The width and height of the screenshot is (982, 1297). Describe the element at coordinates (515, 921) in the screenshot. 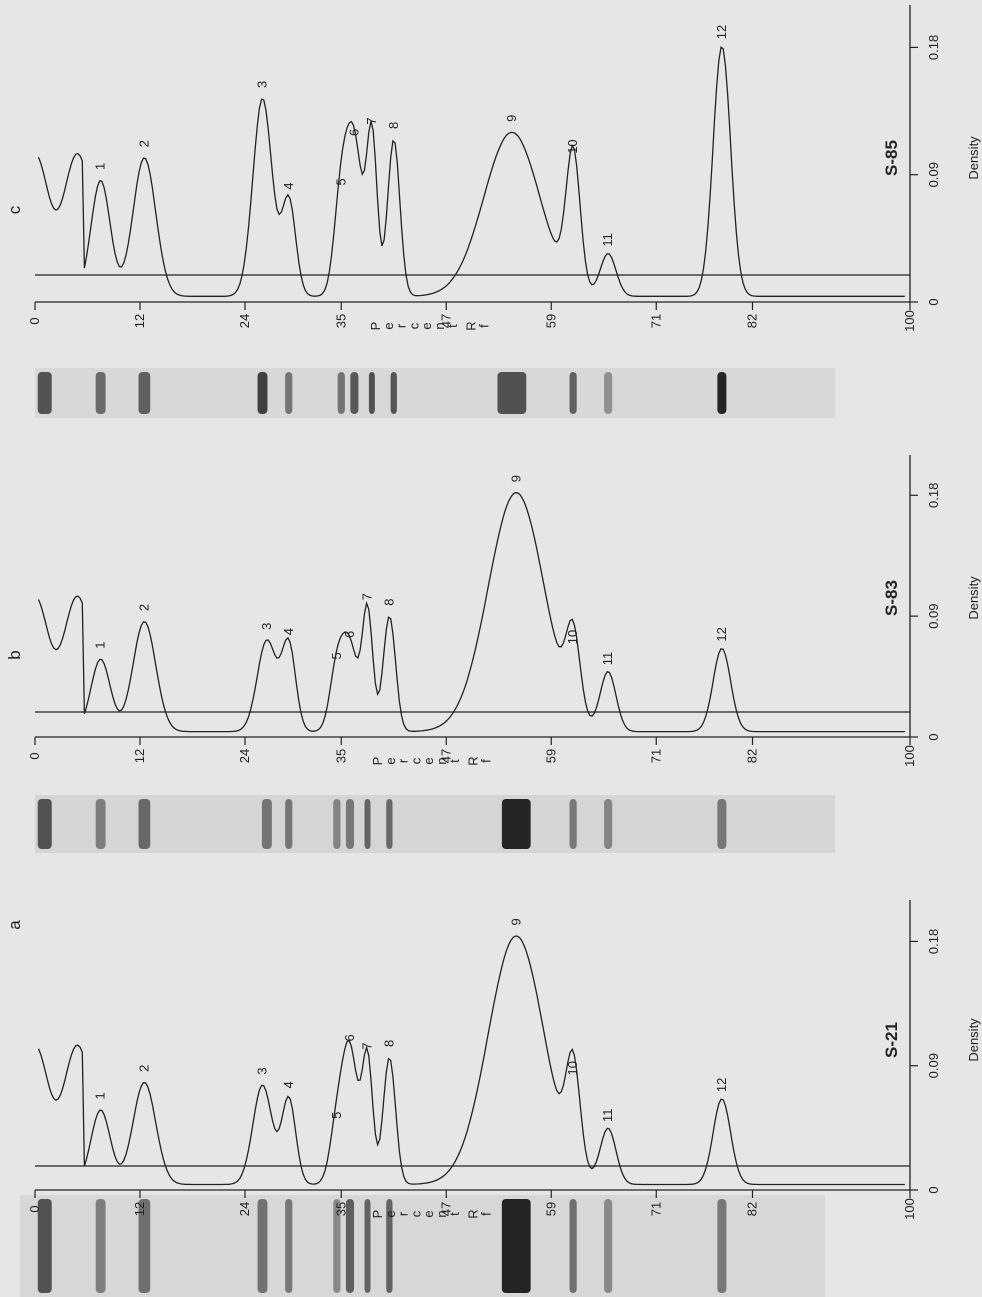

I see `peak-label: 9` at that location.